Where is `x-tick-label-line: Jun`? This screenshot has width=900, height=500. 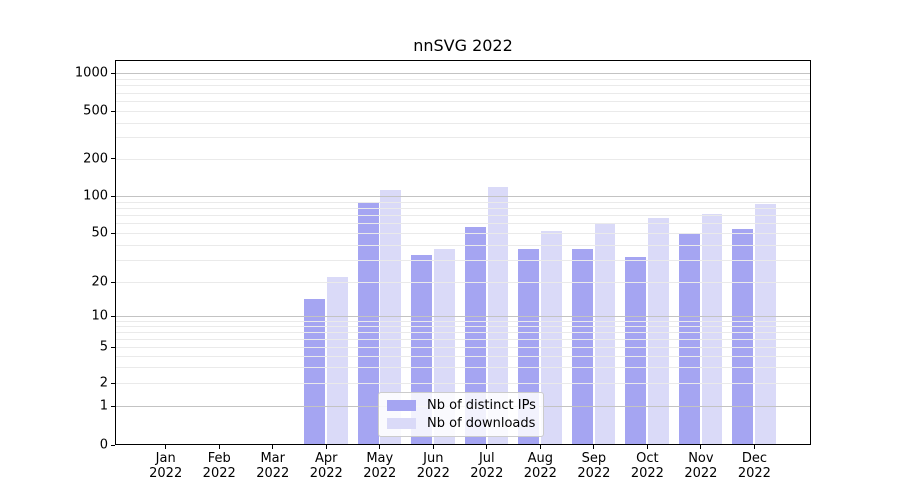
x-tick-label-line: Jun is located at coordinates (433, 458).